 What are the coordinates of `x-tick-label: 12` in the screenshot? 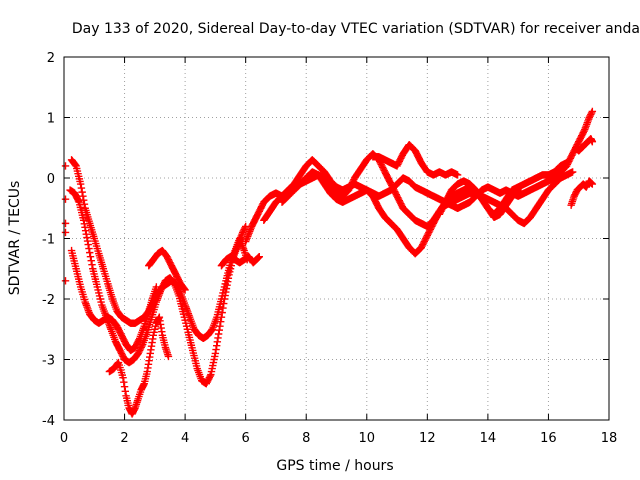 It's located at (427, 438).